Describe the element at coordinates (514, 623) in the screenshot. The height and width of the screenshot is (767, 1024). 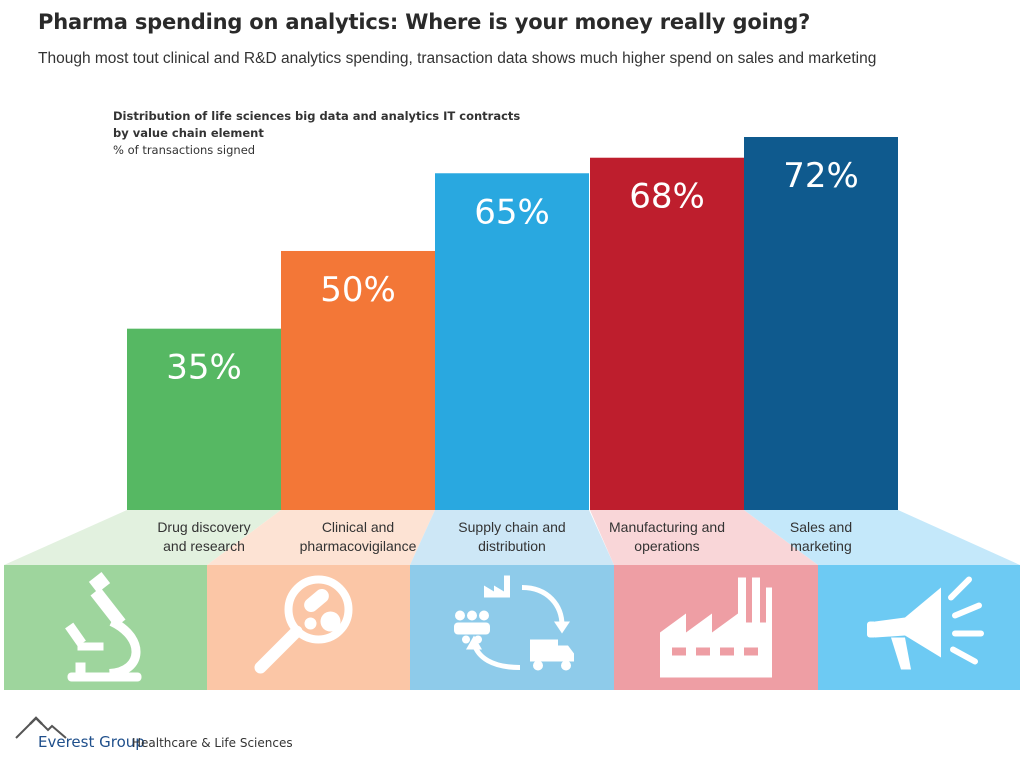
I see `supply-chain-cycle-icon` at that location.